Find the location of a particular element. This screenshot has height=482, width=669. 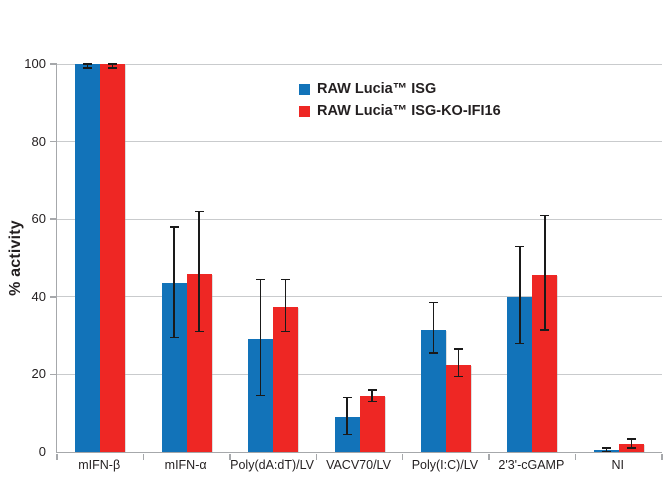

error-cap-bottom-series0-cat6 is located at coordinates (606, 451).